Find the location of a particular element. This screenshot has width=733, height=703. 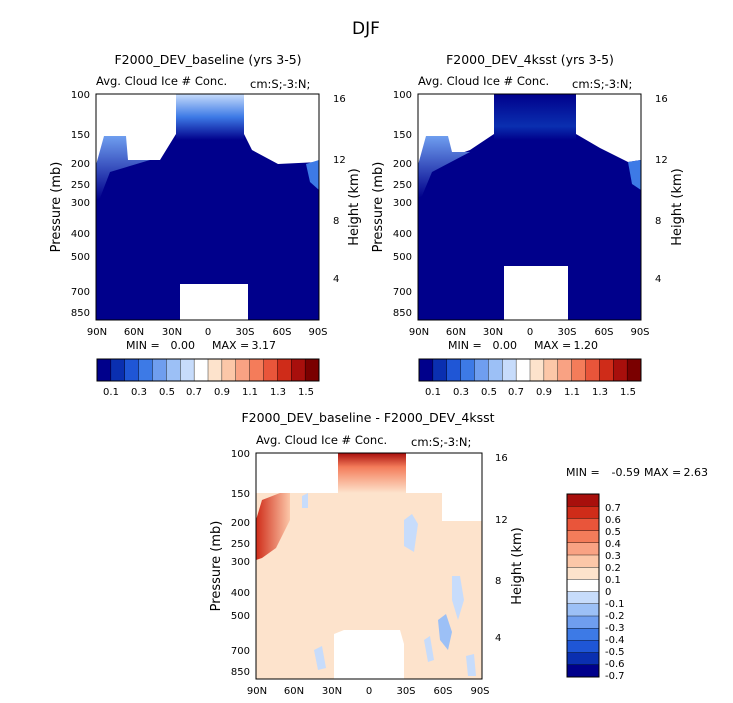

y-right-tick-label: 16 is located at coordinates (501, 458).